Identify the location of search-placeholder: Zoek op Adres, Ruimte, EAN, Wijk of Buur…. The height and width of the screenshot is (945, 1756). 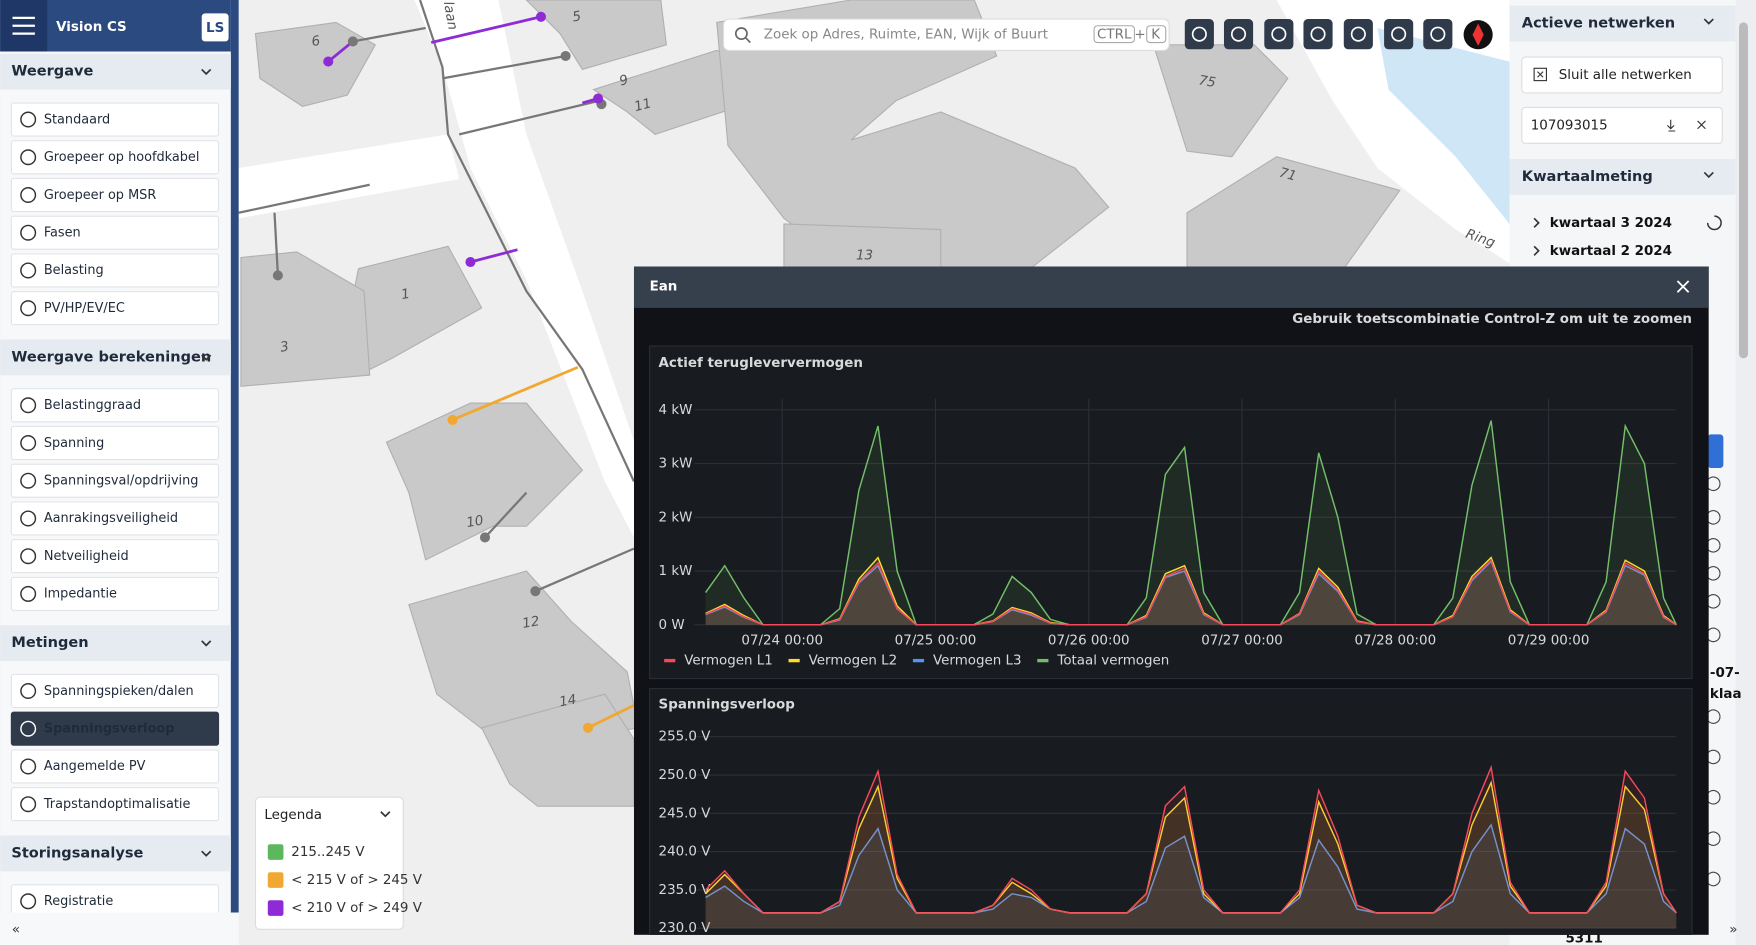
(906, 35).